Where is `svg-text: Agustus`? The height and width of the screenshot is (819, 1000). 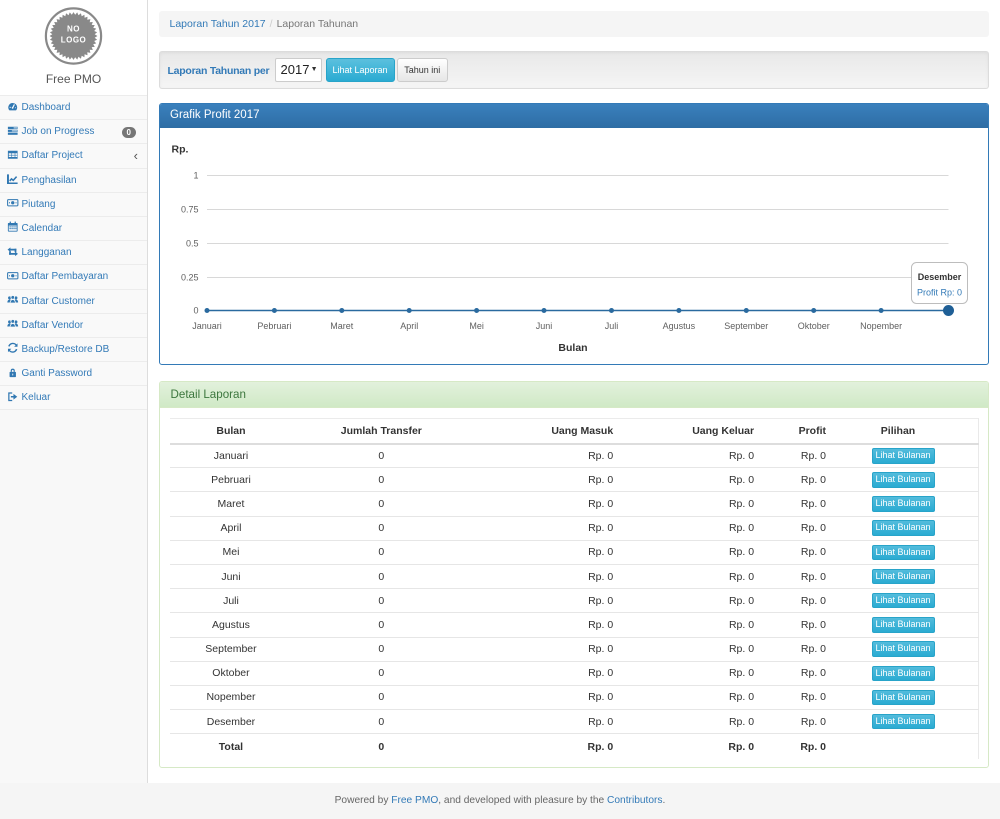 svg-text: Agustus is located at coordinates (678, 326).